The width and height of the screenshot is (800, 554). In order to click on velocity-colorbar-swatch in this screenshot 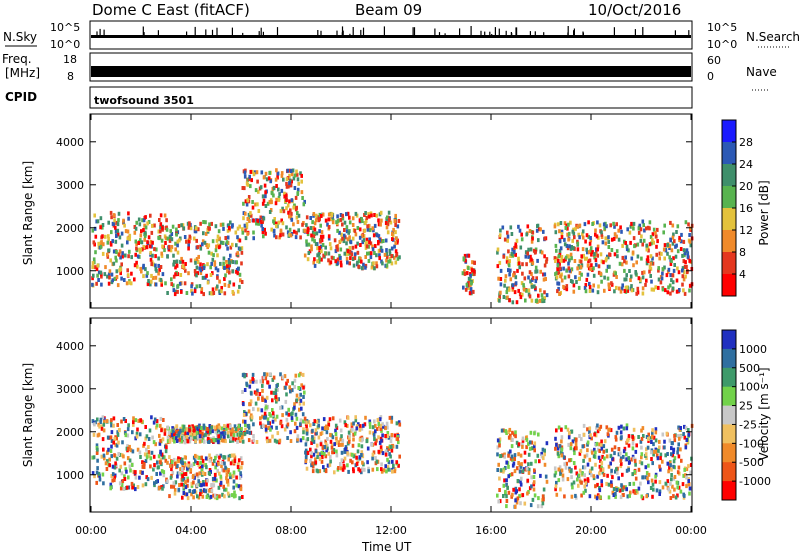, I will do `click(729, 340)`.